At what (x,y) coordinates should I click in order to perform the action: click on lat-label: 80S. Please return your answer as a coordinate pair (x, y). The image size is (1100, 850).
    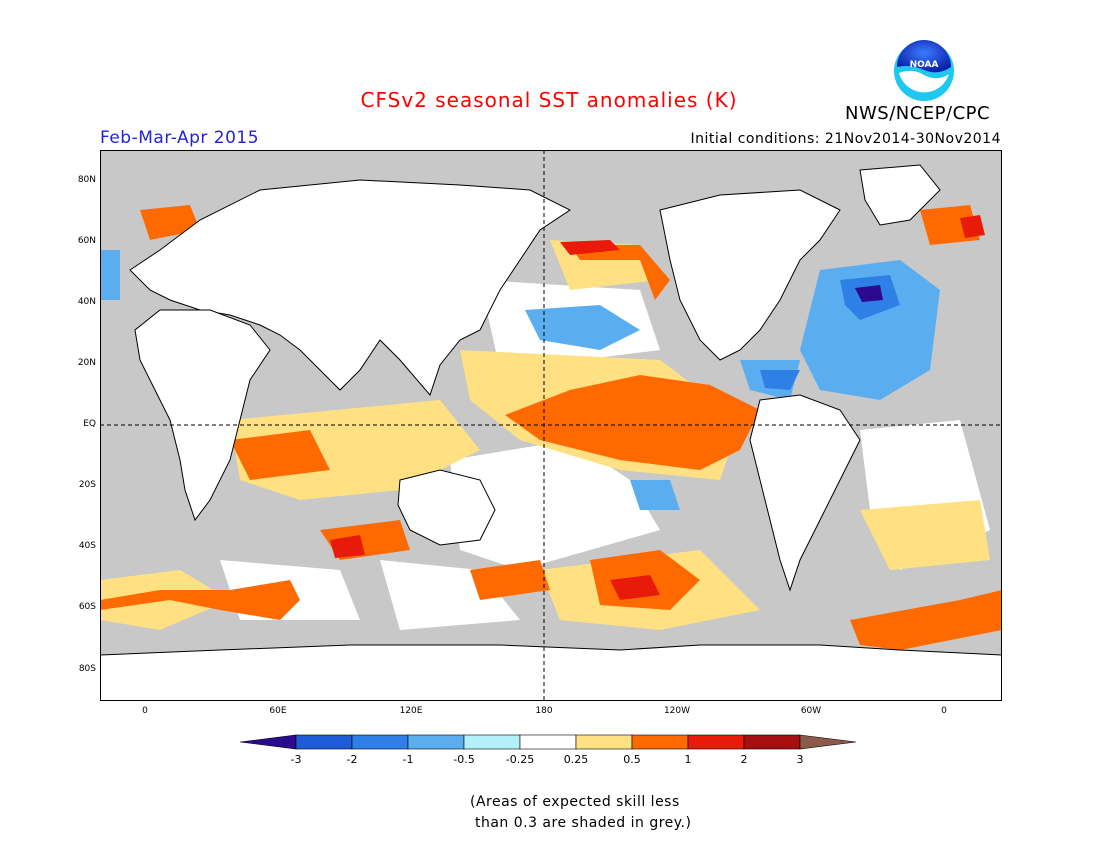
    Looking at the image, I should click on (87, 669).